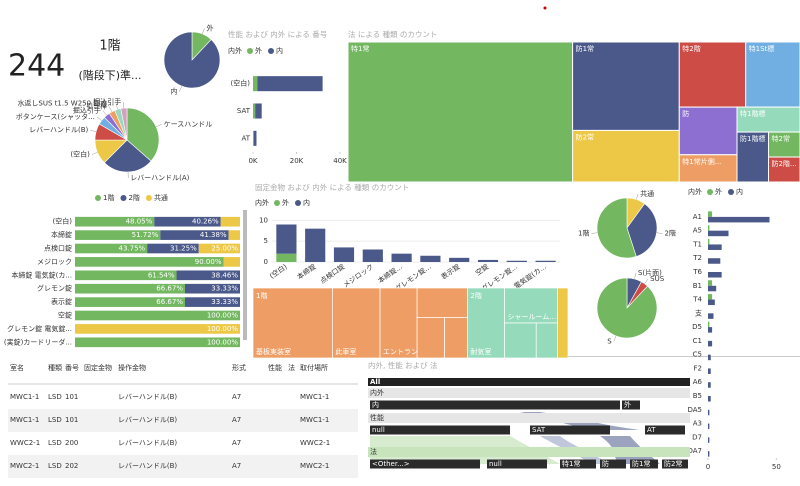 This screenshot has width=800, height=486. What do you see at coordinates (183, 249) in the screenshot?
I see `data-label: 31.25%` at bounding box center [183, 249].